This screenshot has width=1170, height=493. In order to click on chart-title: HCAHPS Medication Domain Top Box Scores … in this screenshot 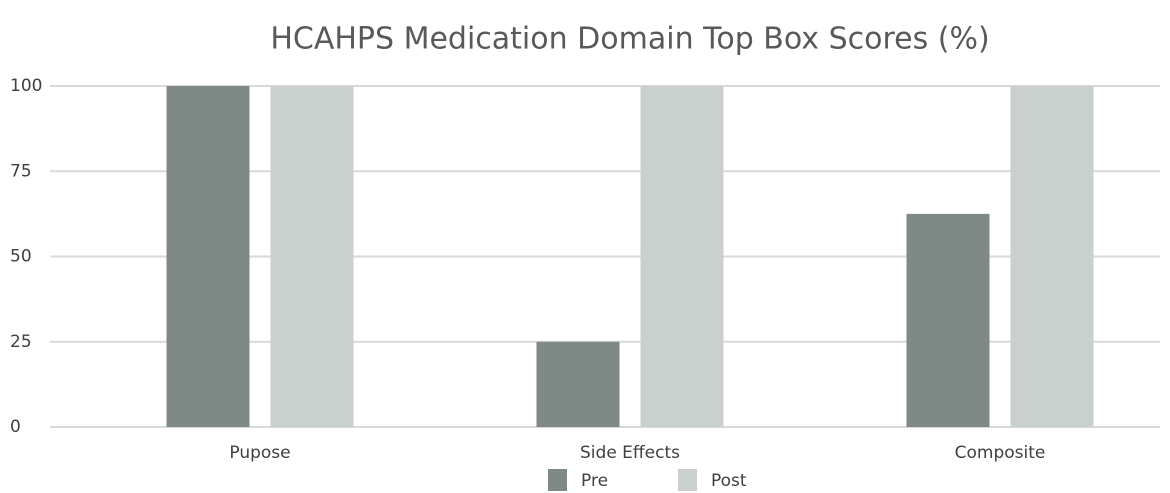, I will do `click(629, 39)`.